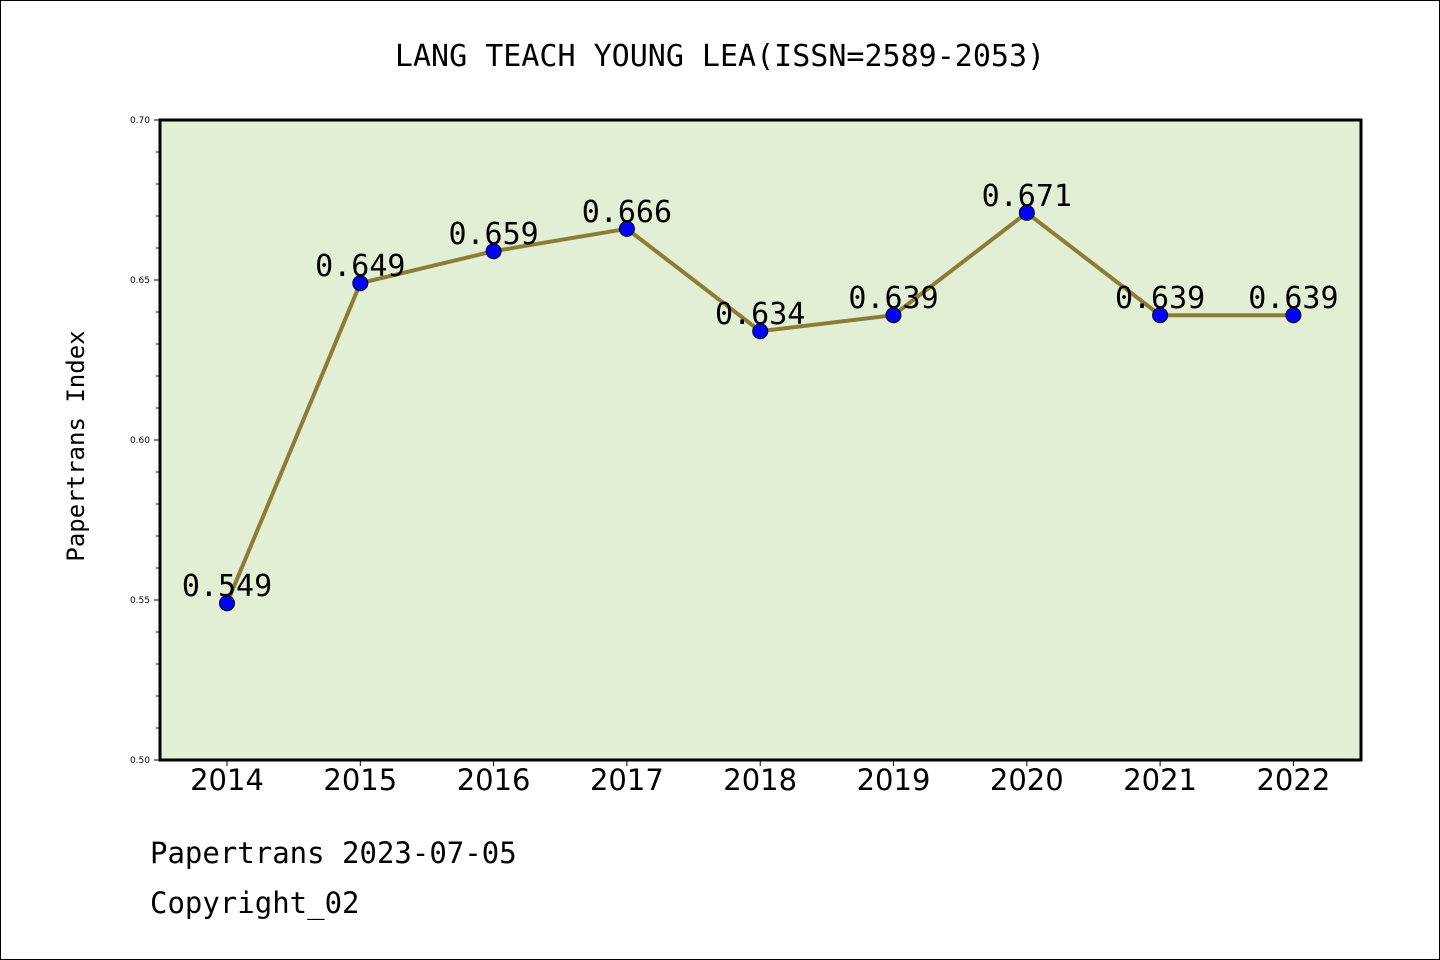 This screenshot has height=960, width=1440. I want to click on x-tick-label: 2017, so click(627, 780).